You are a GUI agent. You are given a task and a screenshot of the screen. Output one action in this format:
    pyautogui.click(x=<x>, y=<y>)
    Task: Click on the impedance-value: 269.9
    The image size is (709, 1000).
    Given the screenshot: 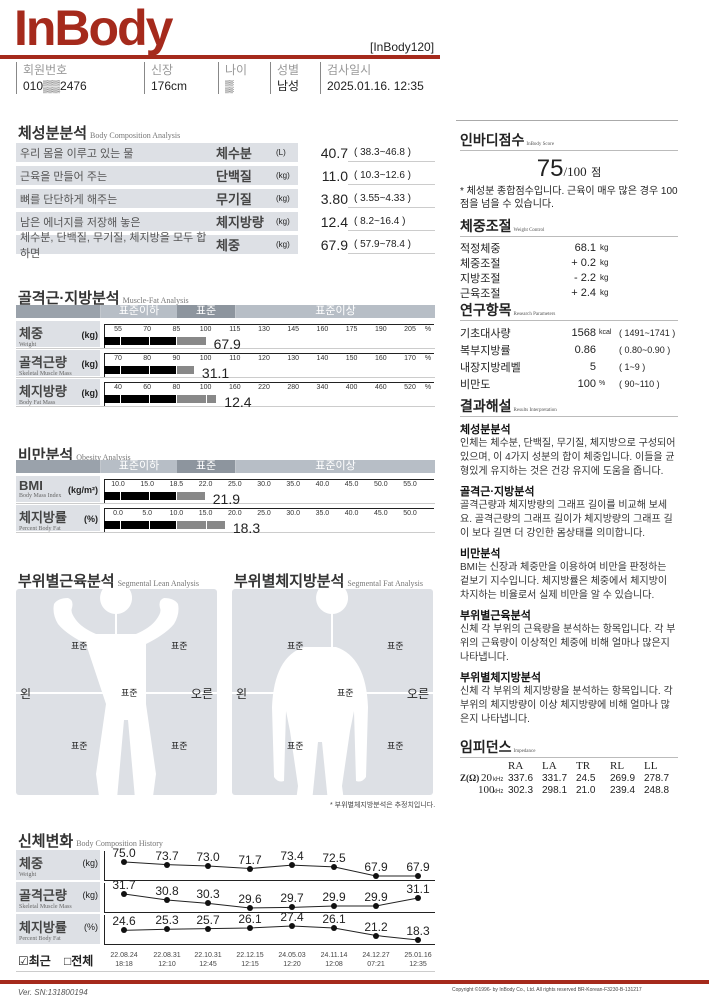 What is the action you would take?
    pyautogui.click(x=623, y=778)
    